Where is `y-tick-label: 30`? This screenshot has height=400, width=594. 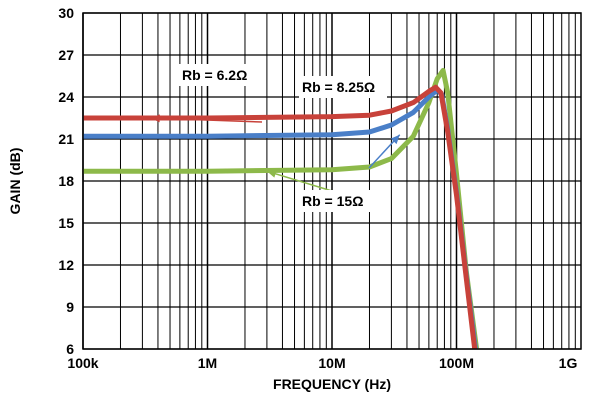 y-tick-label: 30 is located at coordinates (66, 13).